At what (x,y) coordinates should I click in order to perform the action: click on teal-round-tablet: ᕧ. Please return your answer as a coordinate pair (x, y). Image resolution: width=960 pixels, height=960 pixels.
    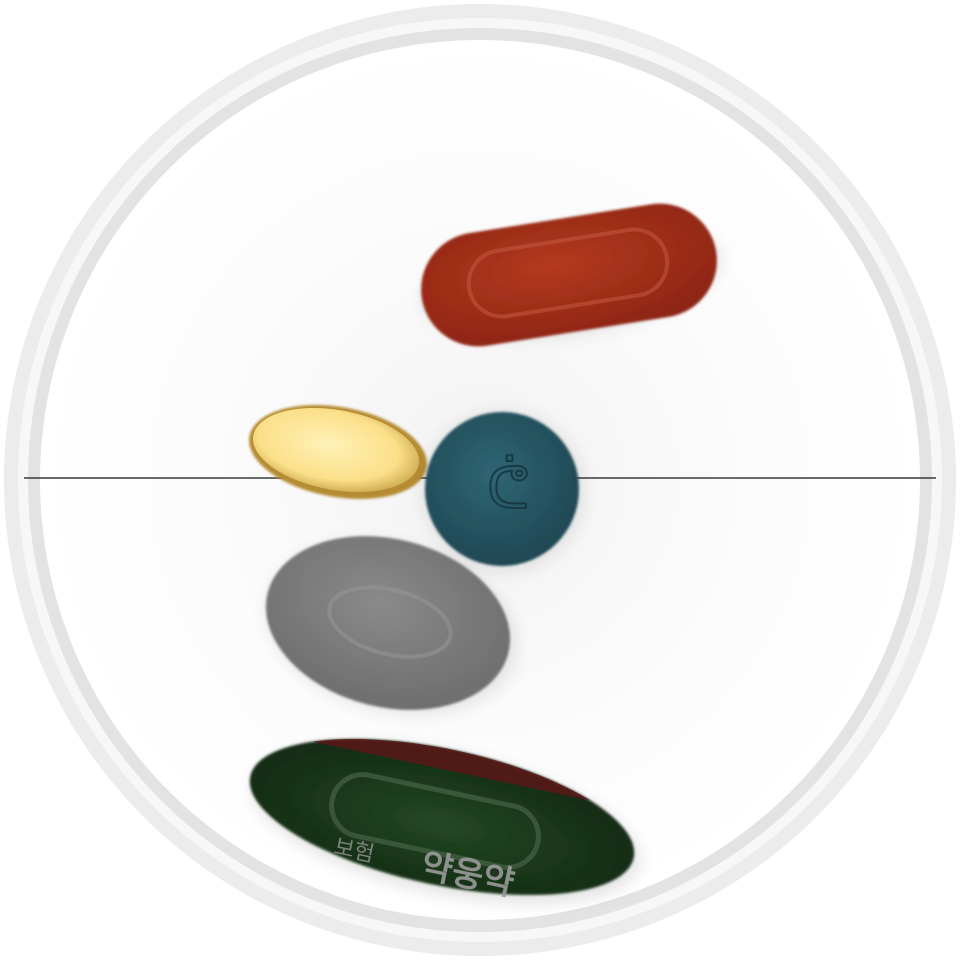
    Looking at the image, I should click on (504, 492).